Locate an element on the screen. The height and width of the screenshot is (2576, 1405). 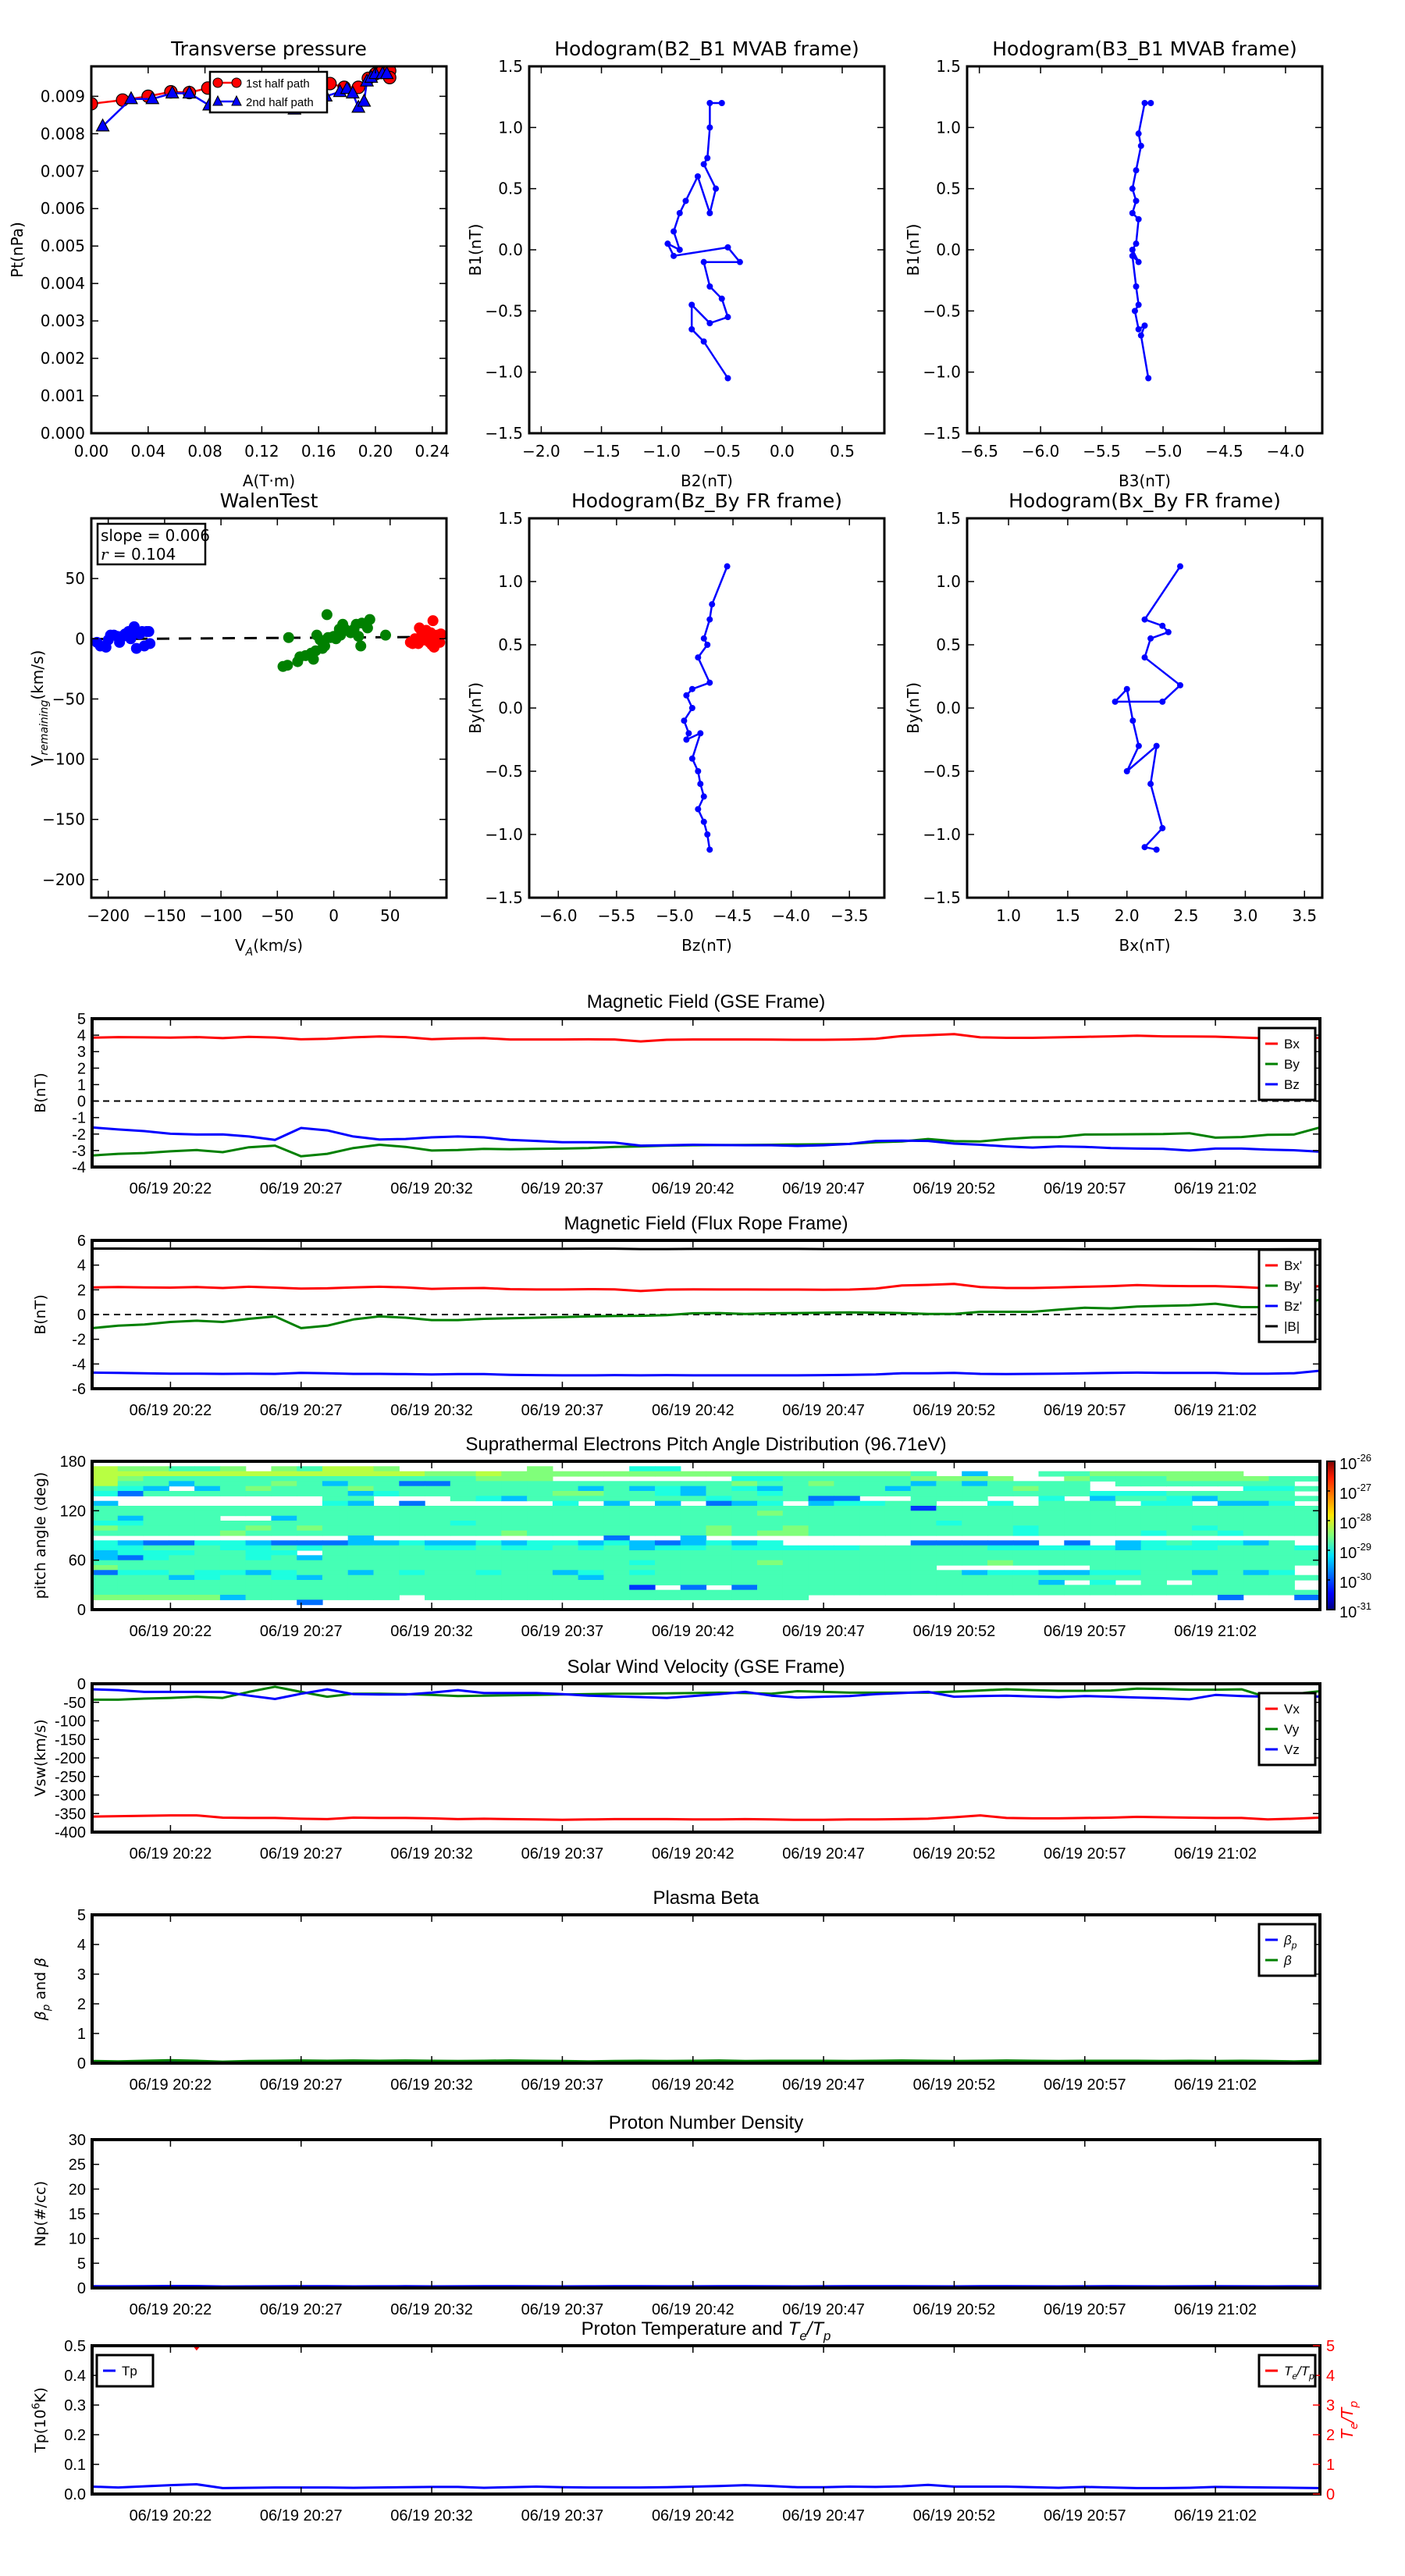
scatter-point is located at coordinates (361, 646).